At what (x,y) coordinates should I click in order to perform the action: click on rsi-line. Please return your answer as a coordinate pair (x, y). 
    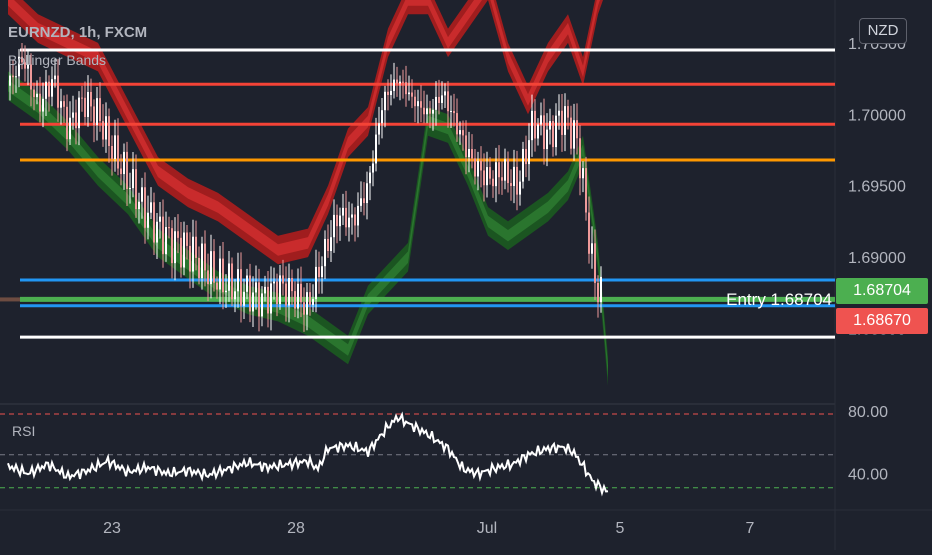
    Looking at the image, I should click on (308, 454).